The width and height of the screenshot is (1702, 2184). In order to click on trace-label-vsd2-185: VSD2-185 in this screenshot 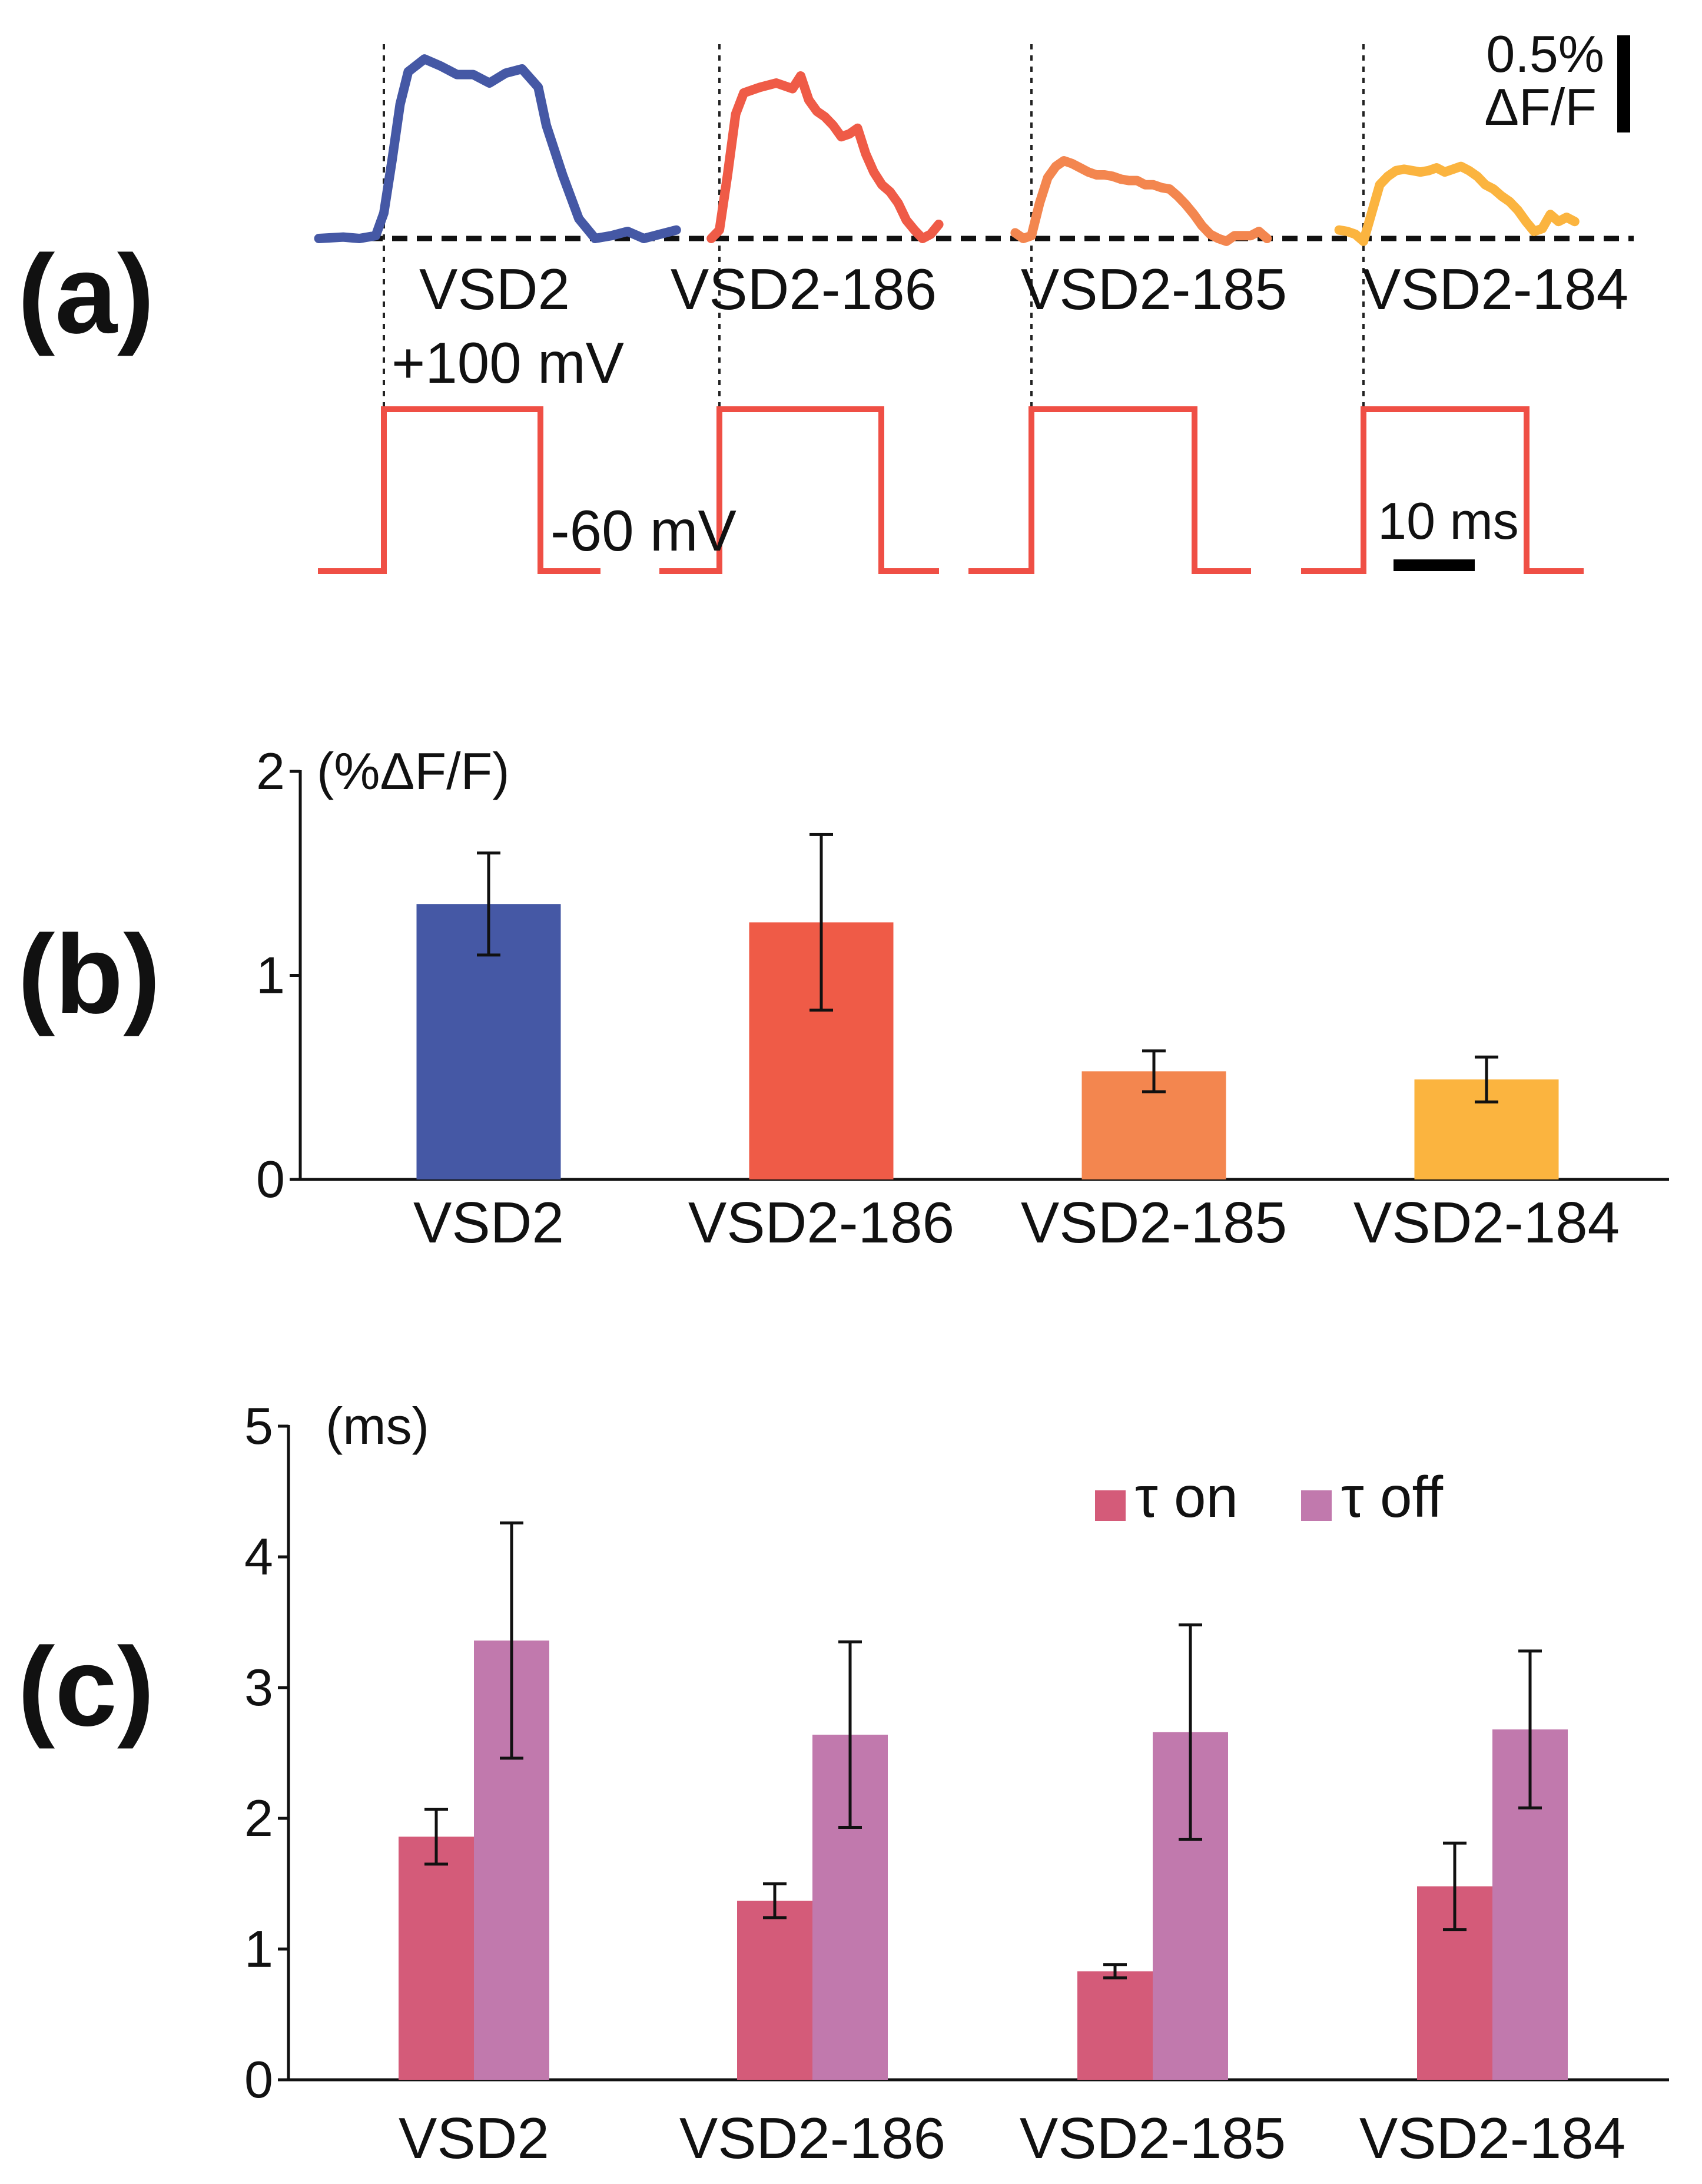, I will do `click(1154, 289)`.